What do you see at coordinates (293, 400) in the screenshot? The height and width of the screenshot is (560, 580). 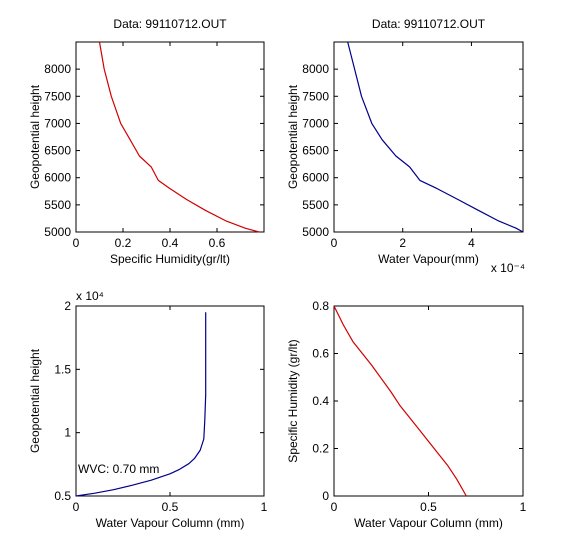 I see `y-axis-label: Specific Humidity (gr/lt)` at bounding box center [293, 400].